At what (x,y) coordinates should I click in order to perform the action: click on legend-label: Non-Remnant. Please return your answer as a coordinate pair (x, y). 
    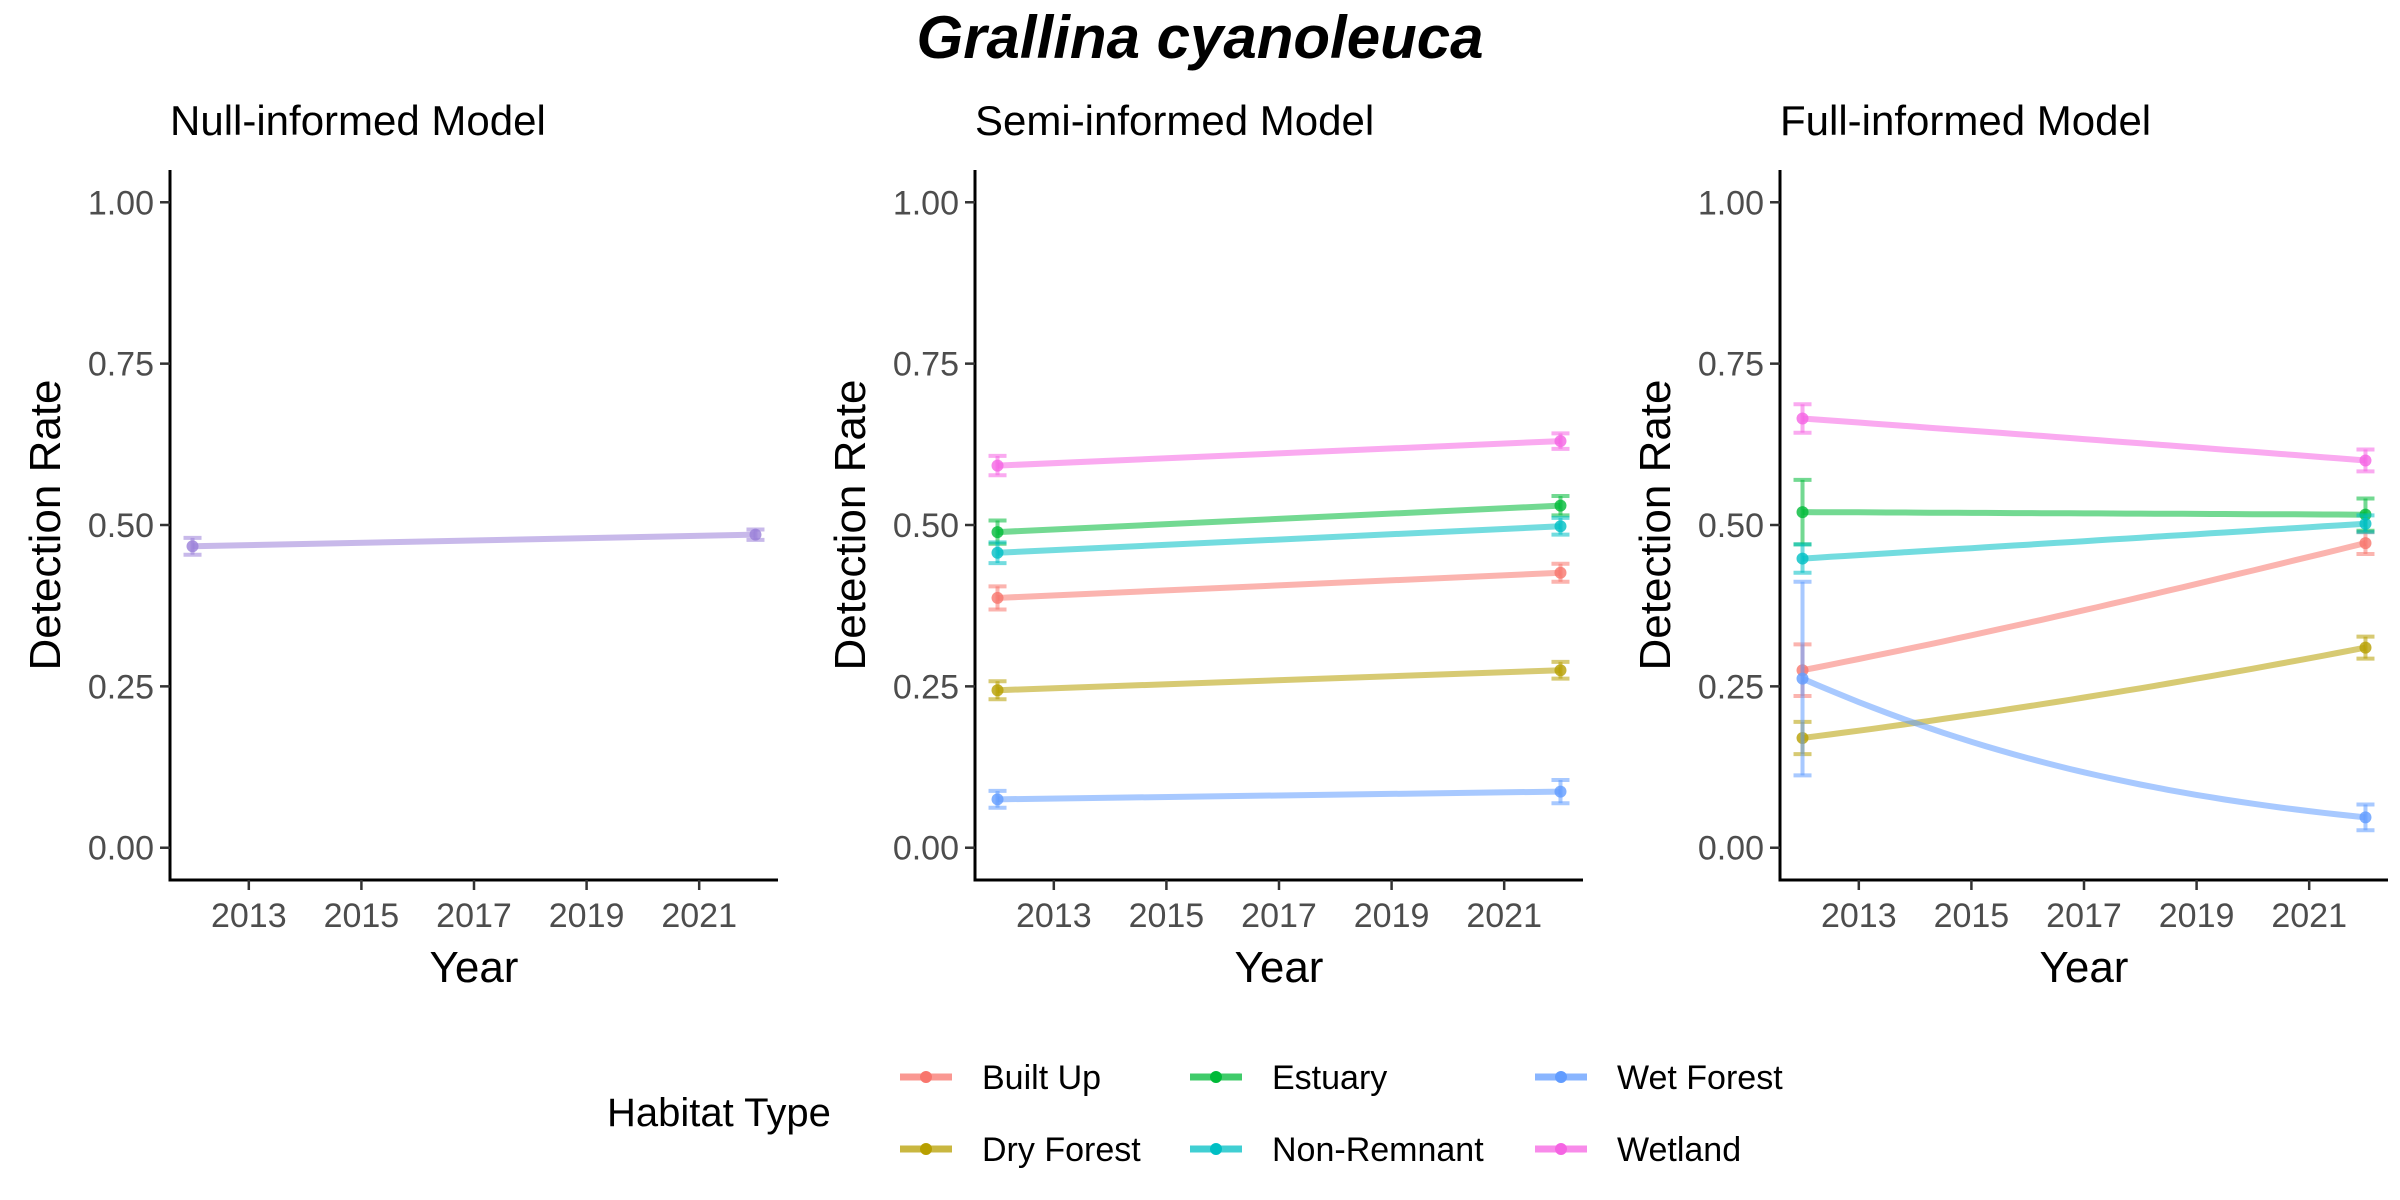
    Looking at the image, I should click on (1378, 1150).